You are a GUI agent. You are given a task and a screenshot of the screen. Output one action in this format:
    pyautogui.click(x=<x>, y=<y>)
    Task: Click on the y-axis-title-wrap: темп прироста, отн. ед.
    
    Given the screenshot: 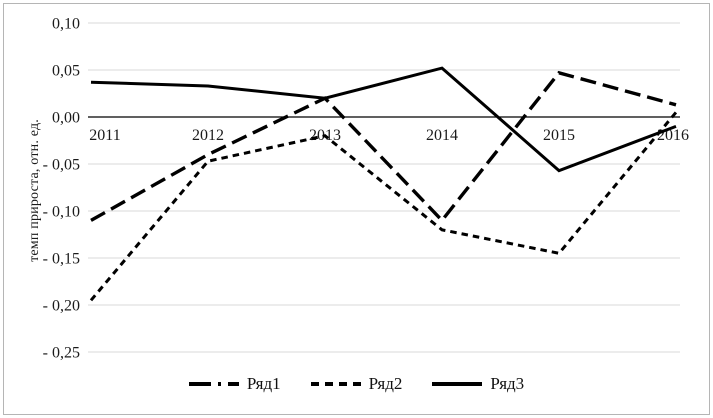 What is the action you would take?
    pyautogui.click(x=35, y=190)
    